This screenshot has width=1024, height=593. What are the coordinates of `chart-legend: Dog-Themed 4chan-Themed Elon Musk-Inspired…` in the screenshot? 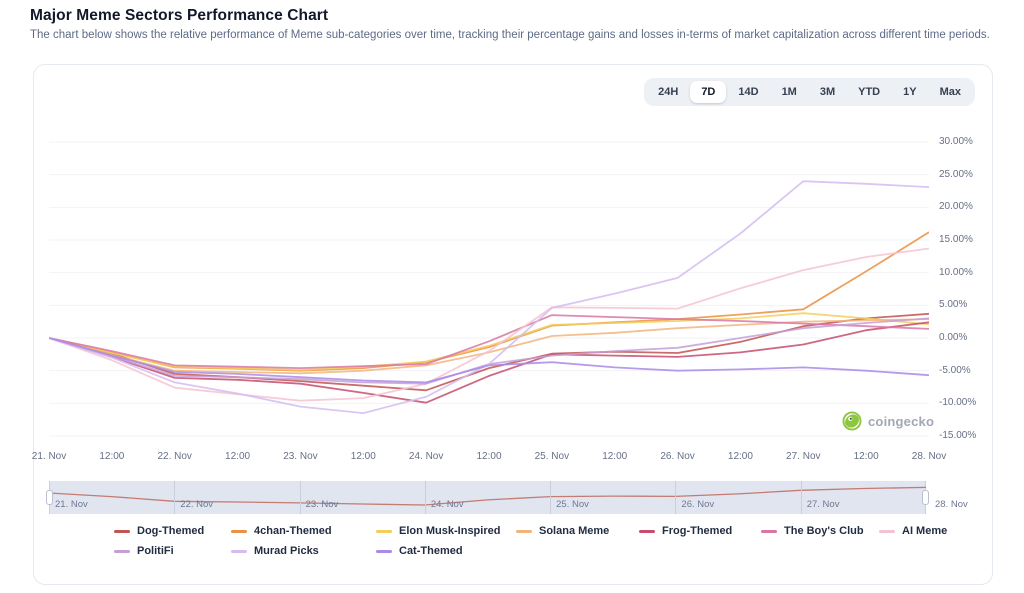 It's located at (530, 541).